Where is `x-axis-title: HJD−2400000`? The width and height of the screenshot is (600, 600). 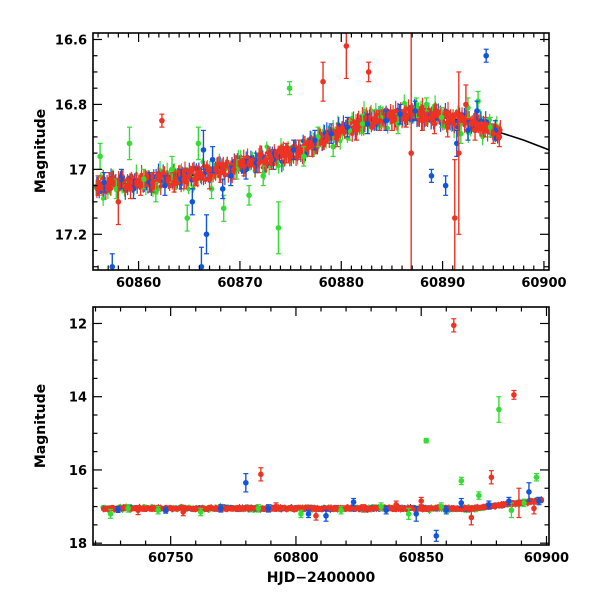
x-axis-title: HJD−2400000 is located at coordinates (321, 578).